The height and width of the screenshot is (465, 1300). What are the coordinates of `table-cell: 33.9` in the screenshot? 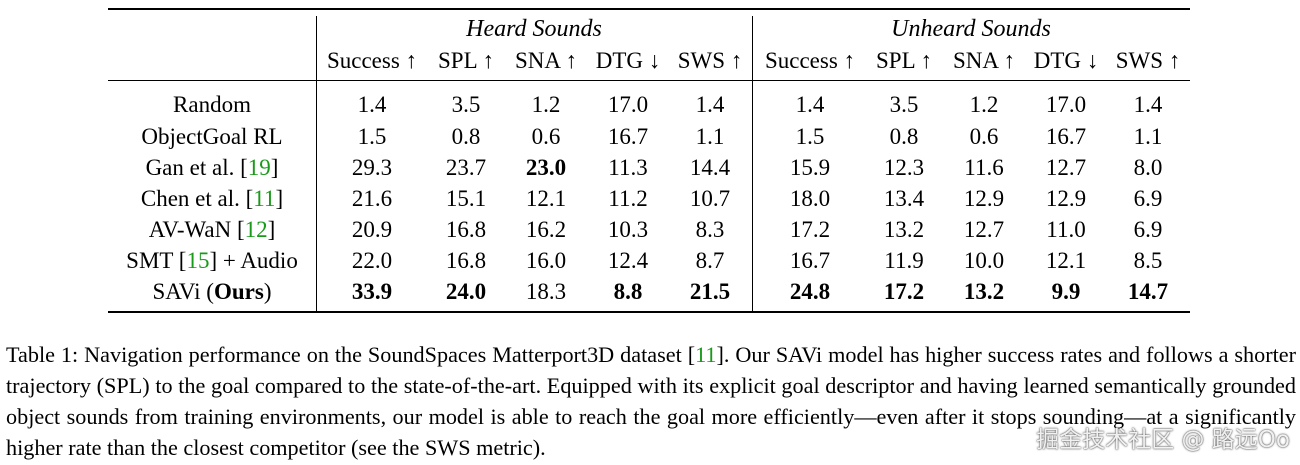 It's located at (372, 291).